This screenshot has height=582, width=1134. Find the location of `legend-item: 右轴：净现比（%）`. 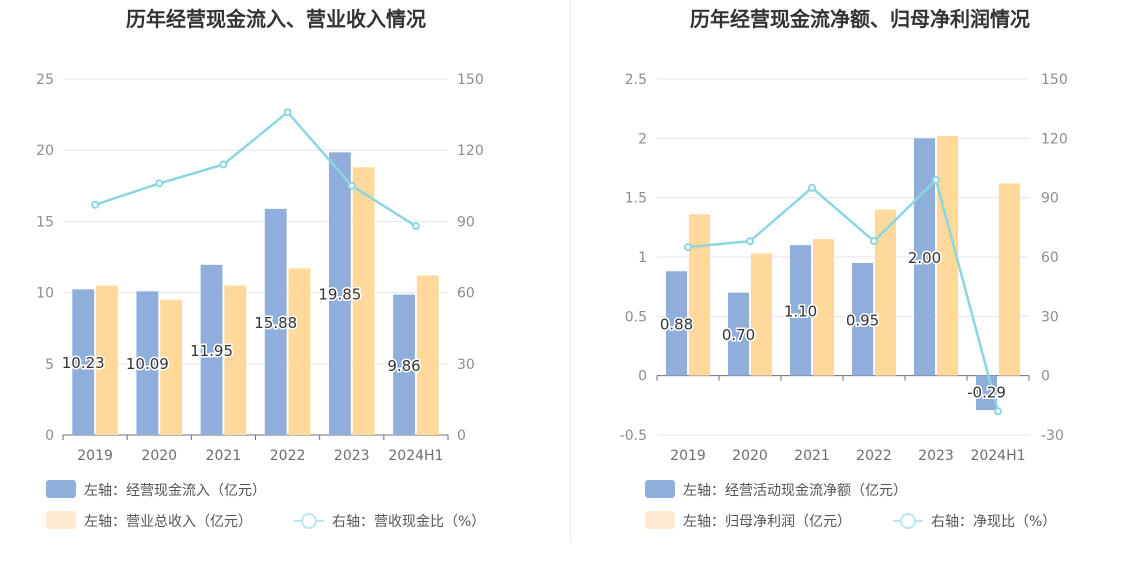

legend-item: 右轴：净现比（%） is located at coordinates (974, 521).